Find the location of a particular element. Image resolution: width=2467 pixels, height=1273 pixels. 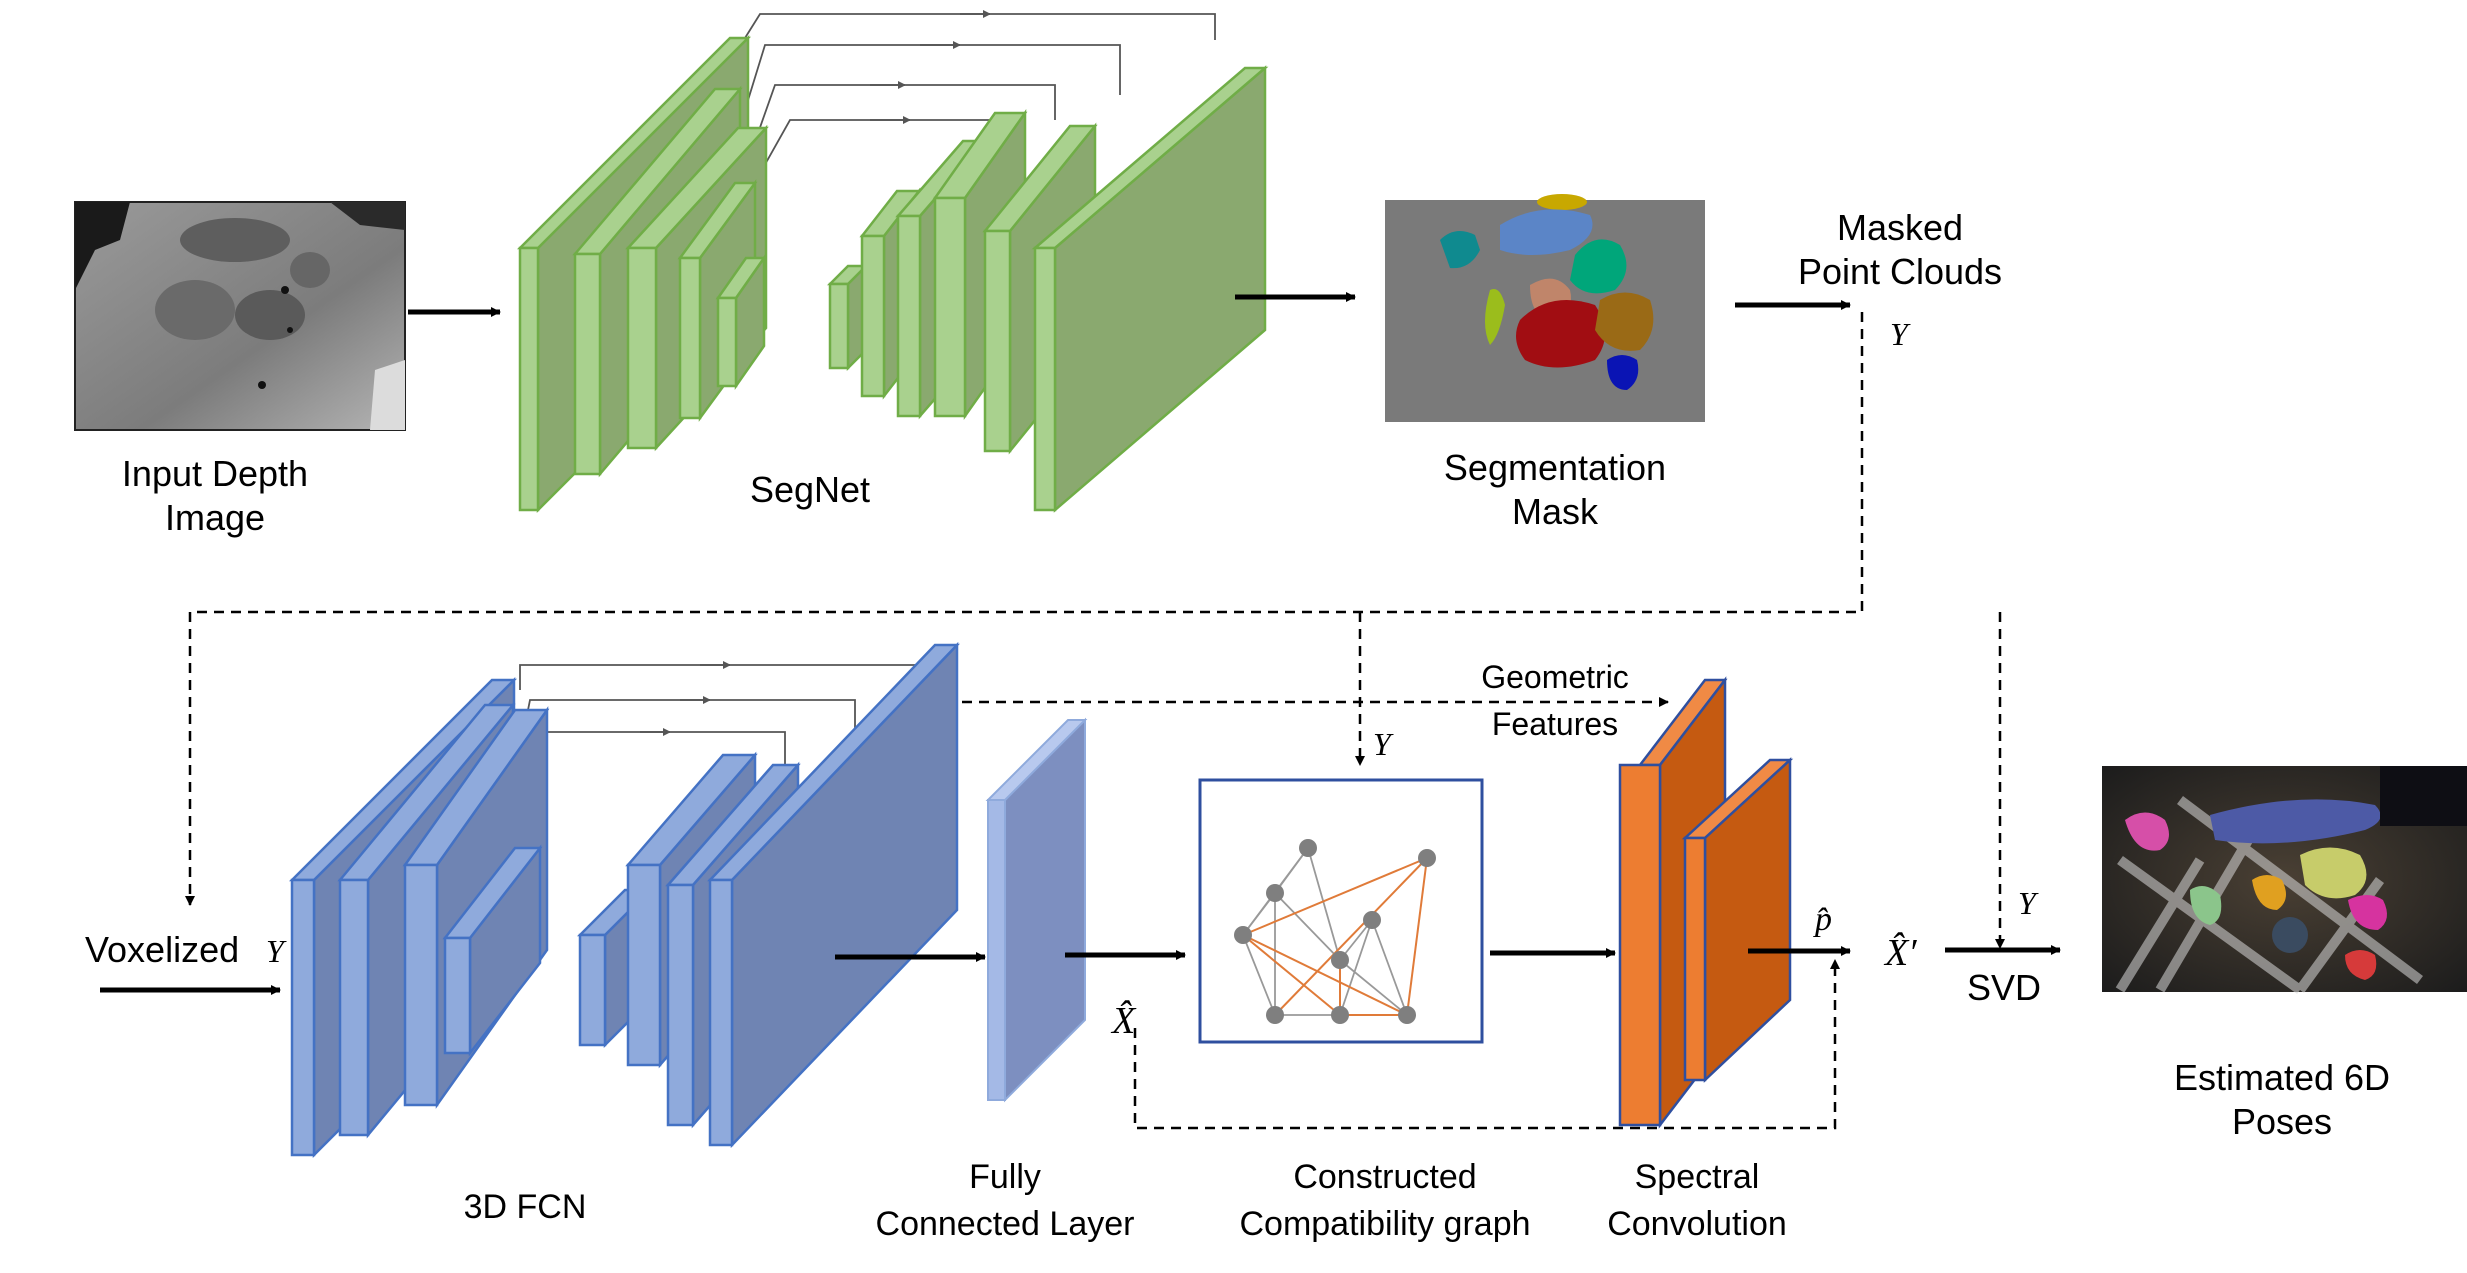

estimated-poses-image is located at coordinates (2284, 880).